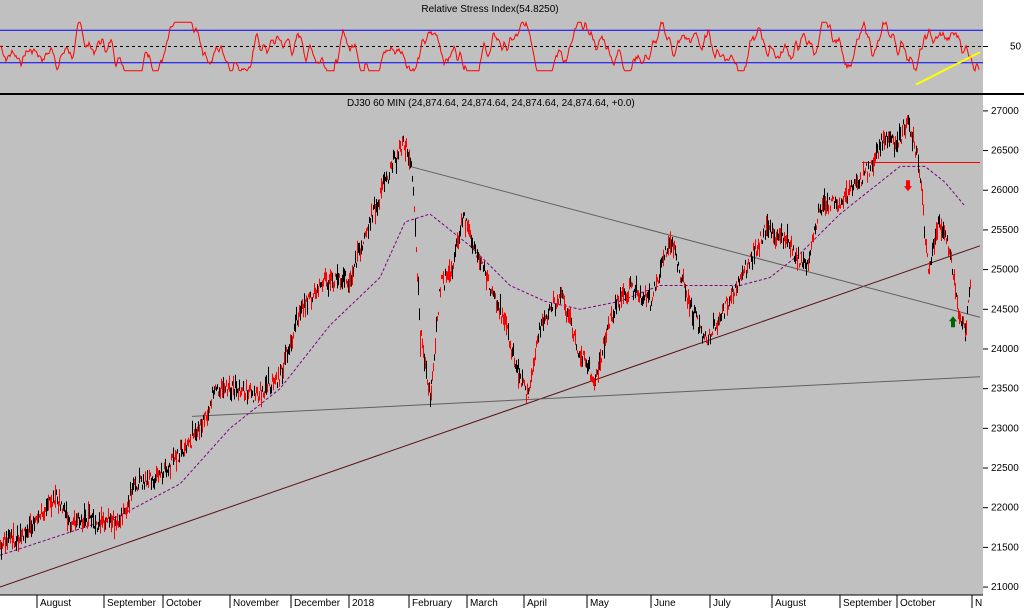 The image size is (1024, 608). Describe the element at coordinates (953, 322) in the screenshot. I see `up-arrow-icon` at that location.